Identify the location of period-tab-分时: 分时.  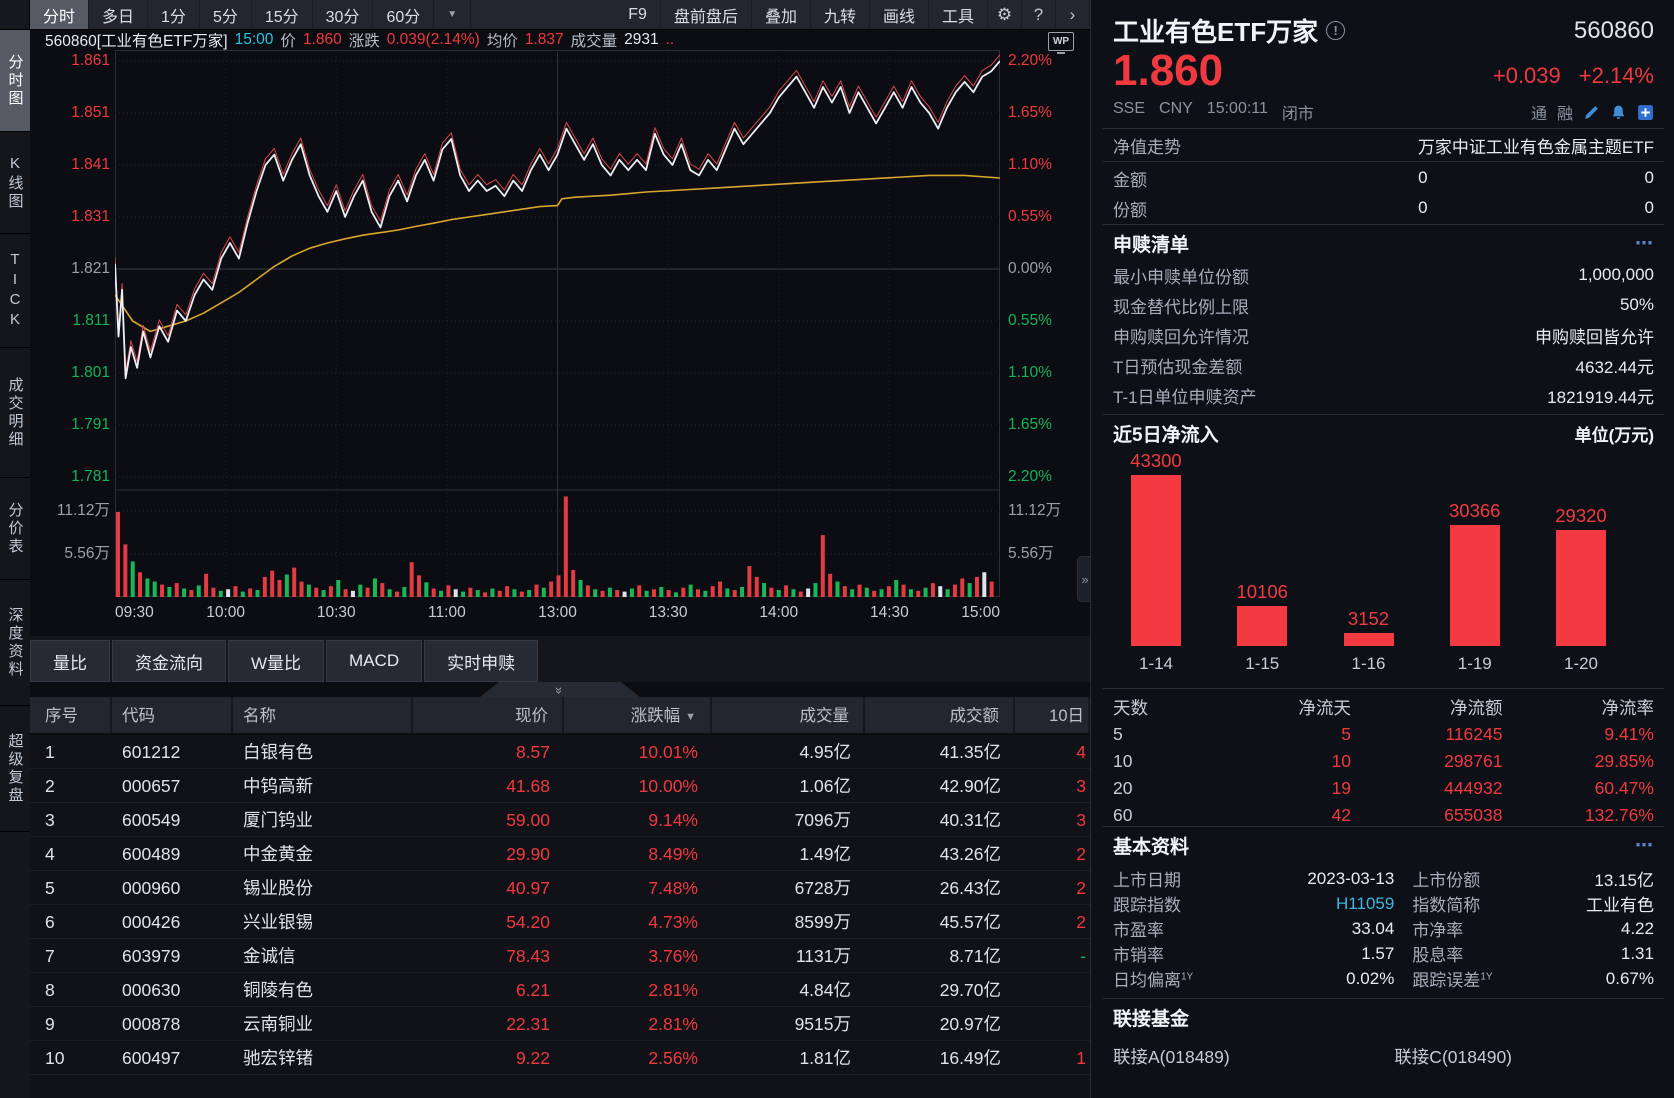
(60, 14).